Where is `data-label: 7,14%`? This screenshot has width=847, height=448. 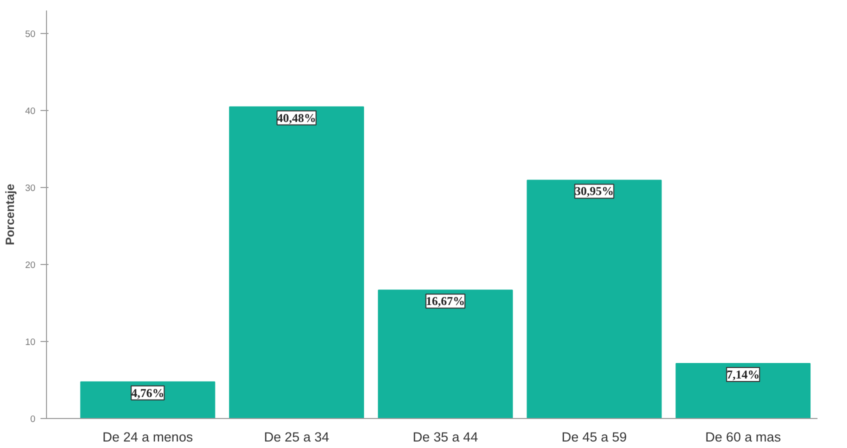
data-label: 7,14% is located at coordinates (743, 375).